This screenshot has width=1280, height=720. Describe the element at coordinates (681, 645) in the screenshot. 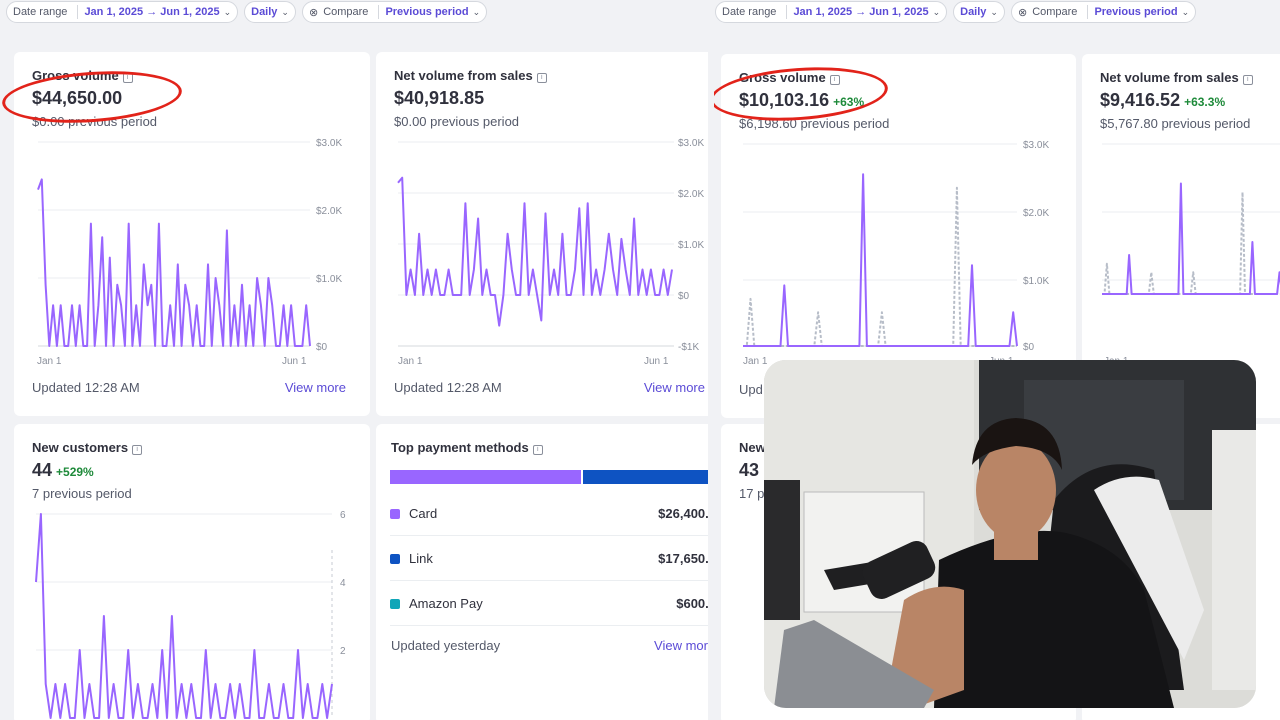

I see `view-more-link: View mor` at that location.